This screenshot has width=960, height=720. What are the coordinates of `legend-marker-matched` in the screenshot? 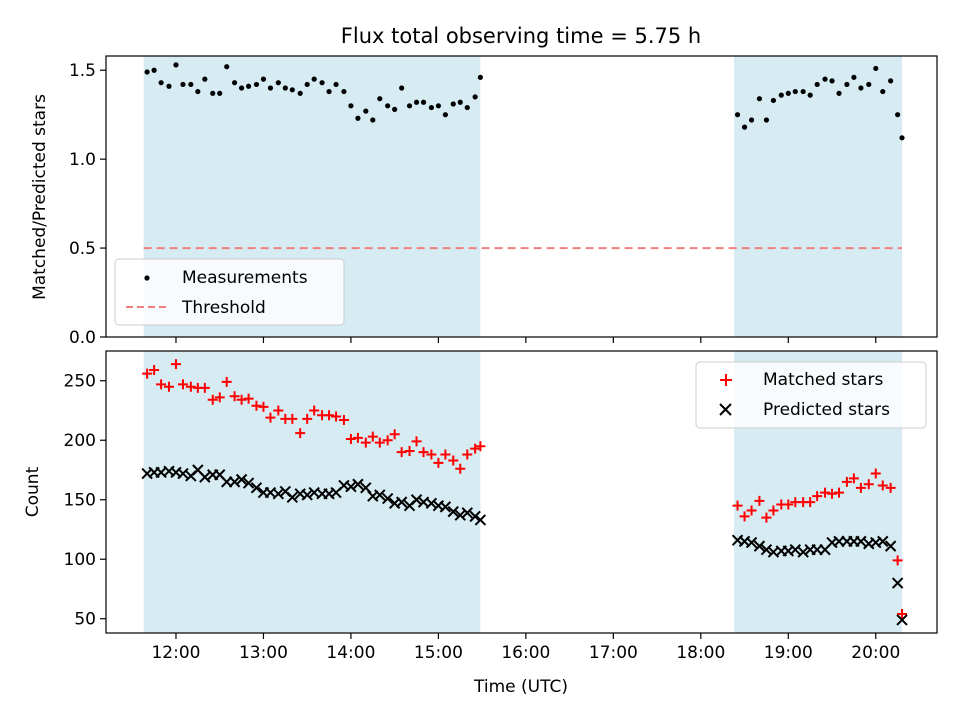 It's located at (726, 380).